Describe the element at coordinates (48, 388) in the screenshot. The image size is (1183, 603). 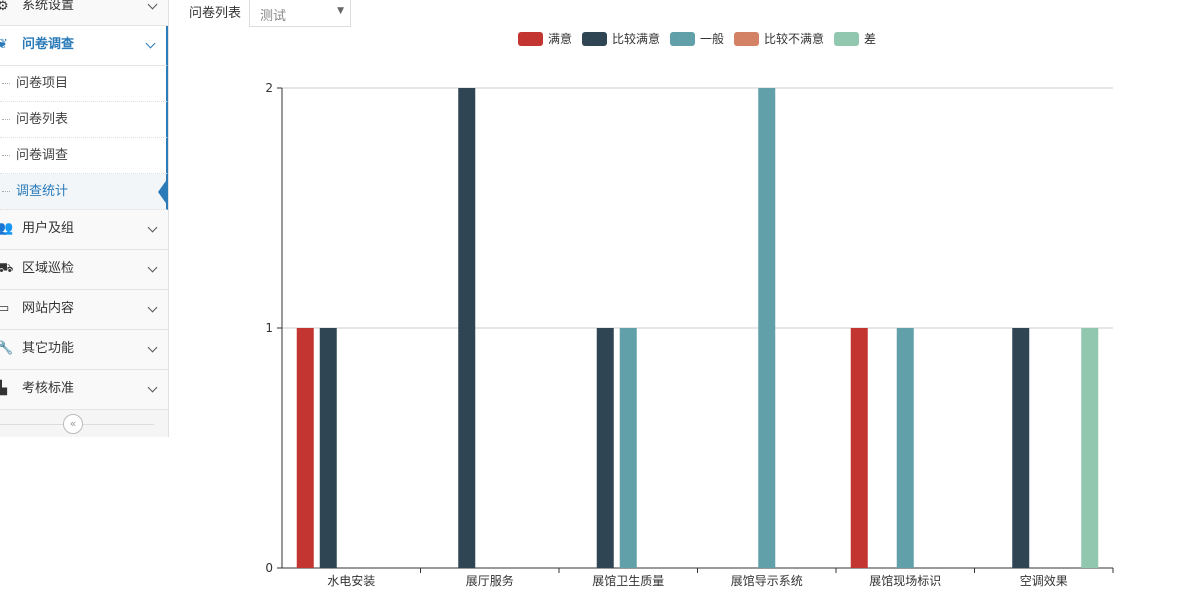
I see `sidebar-item-label: 考核标准` at that location.